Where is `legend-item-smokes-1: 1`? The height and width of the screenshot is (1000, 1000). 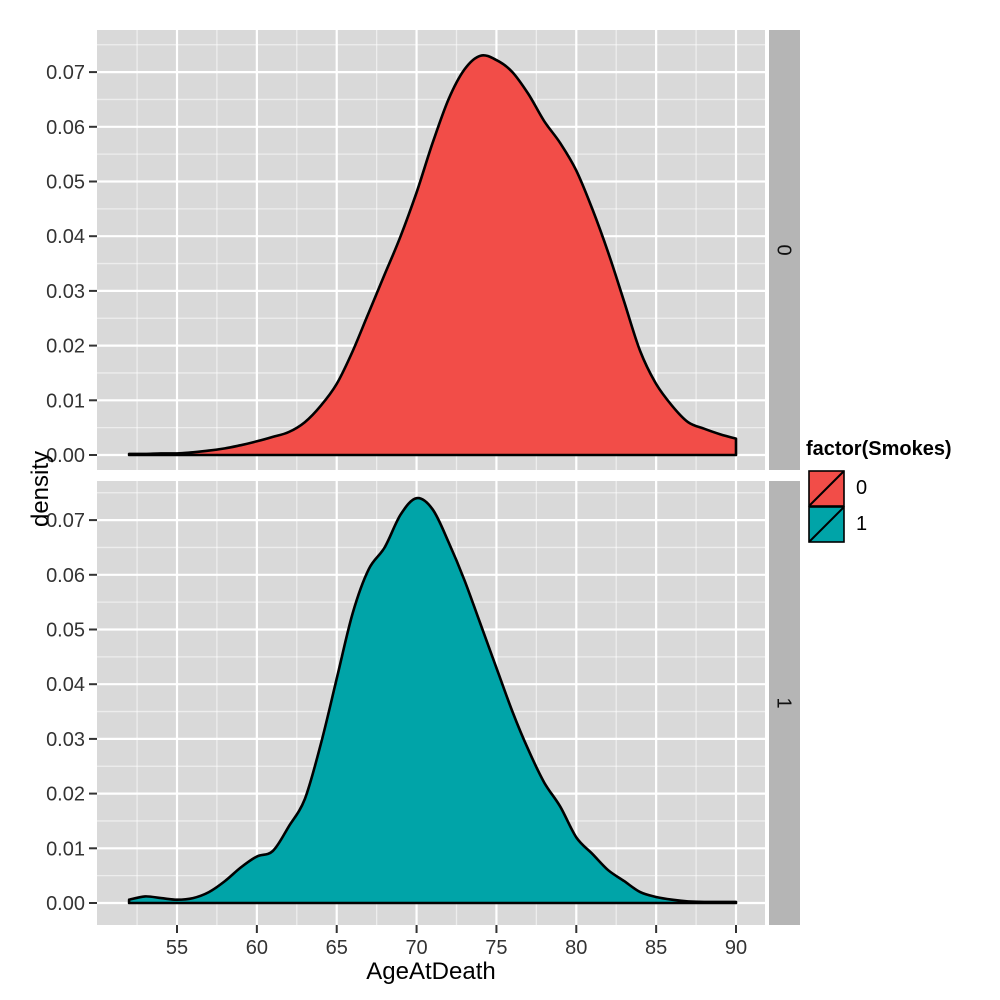
legend-item-smokes-1: 1 is located at coordinates (880, 524).